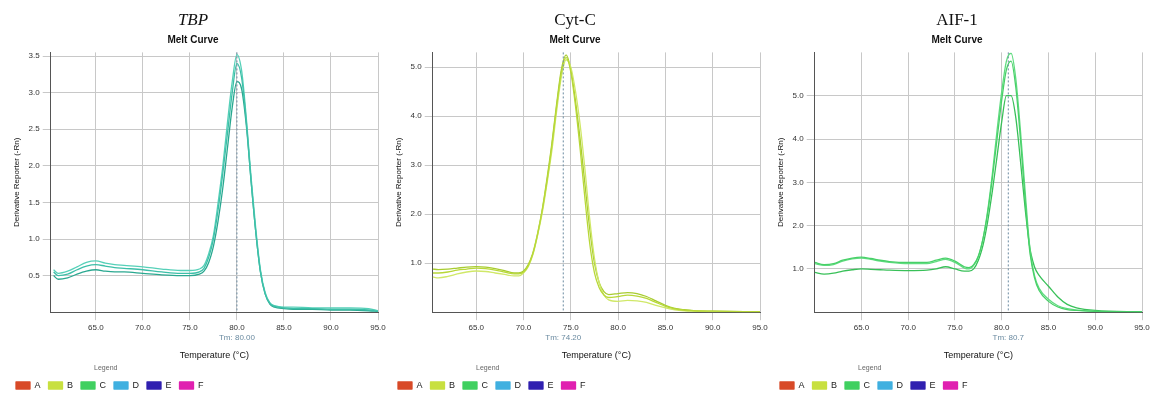 Image resolution: width=1164 pixels, height=408 pixels. What do you see at coordinates (193, 19) in the screenshot?
I see `chart-title: TBP` at bounding box center [193, 19].